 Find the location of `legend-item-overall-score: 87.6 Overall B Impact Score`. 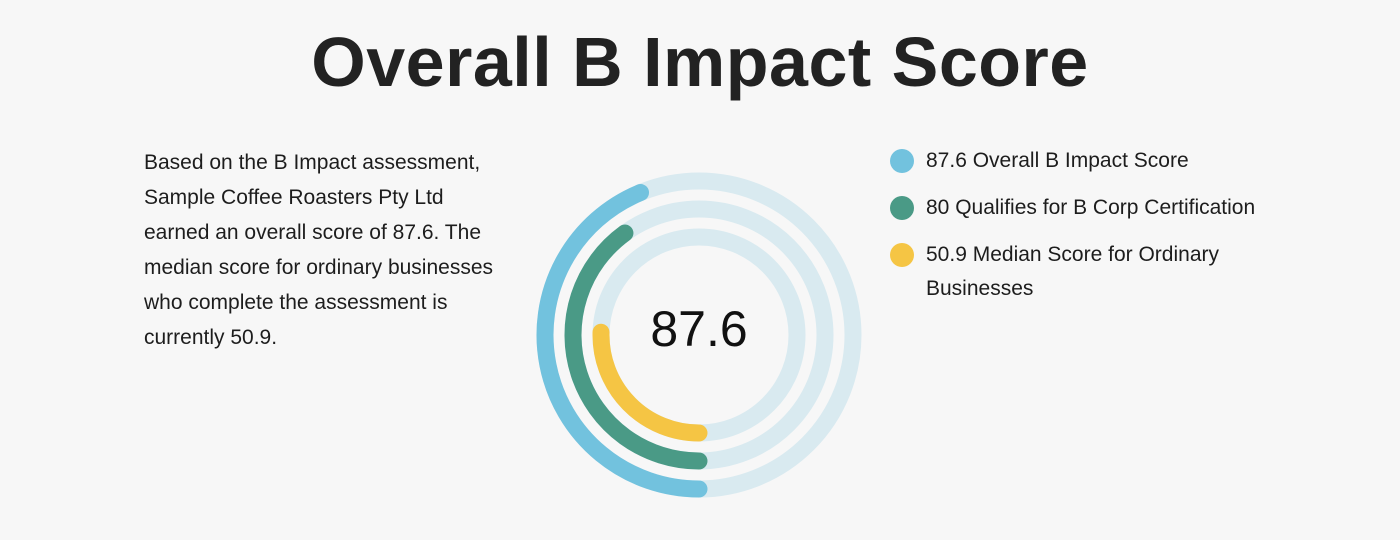

legend-item-overall-score: 87.6 Overall B Impact Score is located at coordinates (1098, 161).